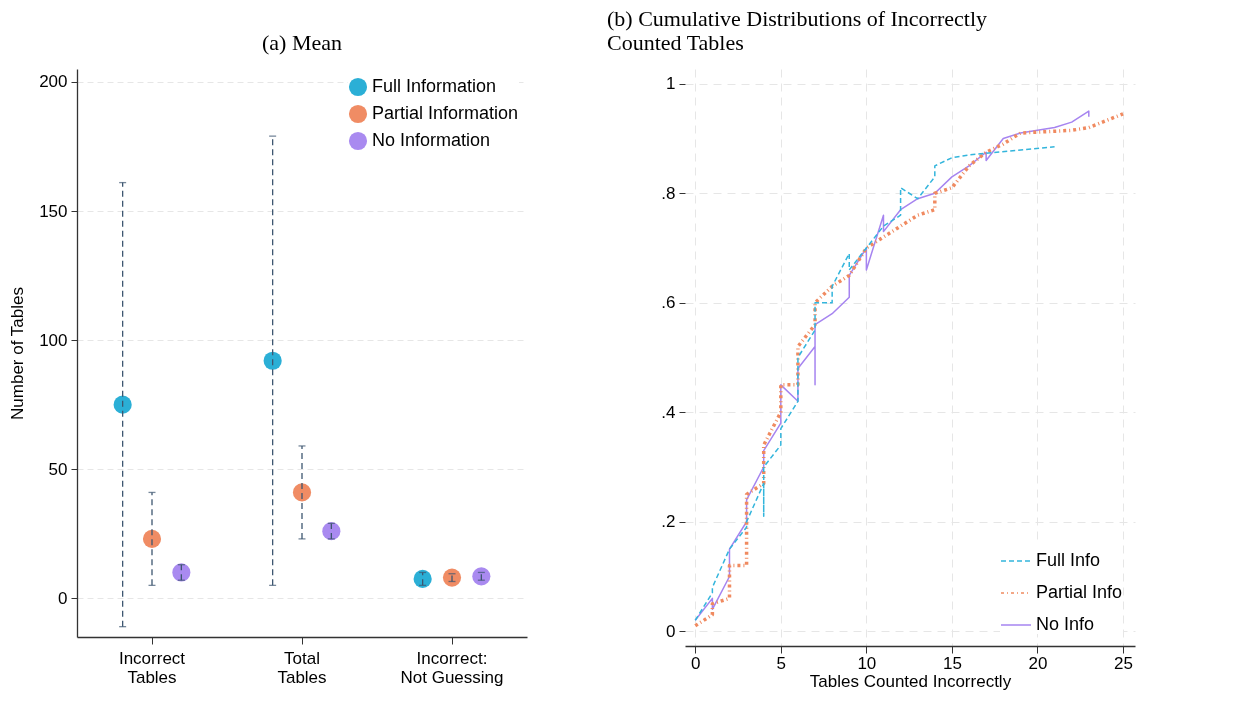  Describe the element at coordinates (696, 663) in the screenshot. I see `x-tick-label: 0` at that location.